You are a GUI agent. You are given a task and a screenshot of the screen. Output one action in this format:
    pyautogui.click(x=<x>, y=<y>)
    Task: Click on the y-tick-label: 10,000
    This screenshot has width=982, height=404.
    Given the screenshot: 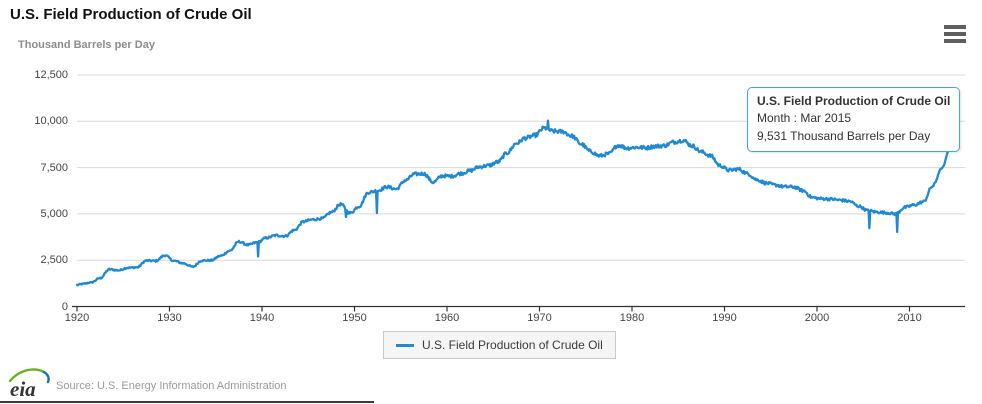 What is the action you would take?
    pyautogui.click(x=51, y=121)
    